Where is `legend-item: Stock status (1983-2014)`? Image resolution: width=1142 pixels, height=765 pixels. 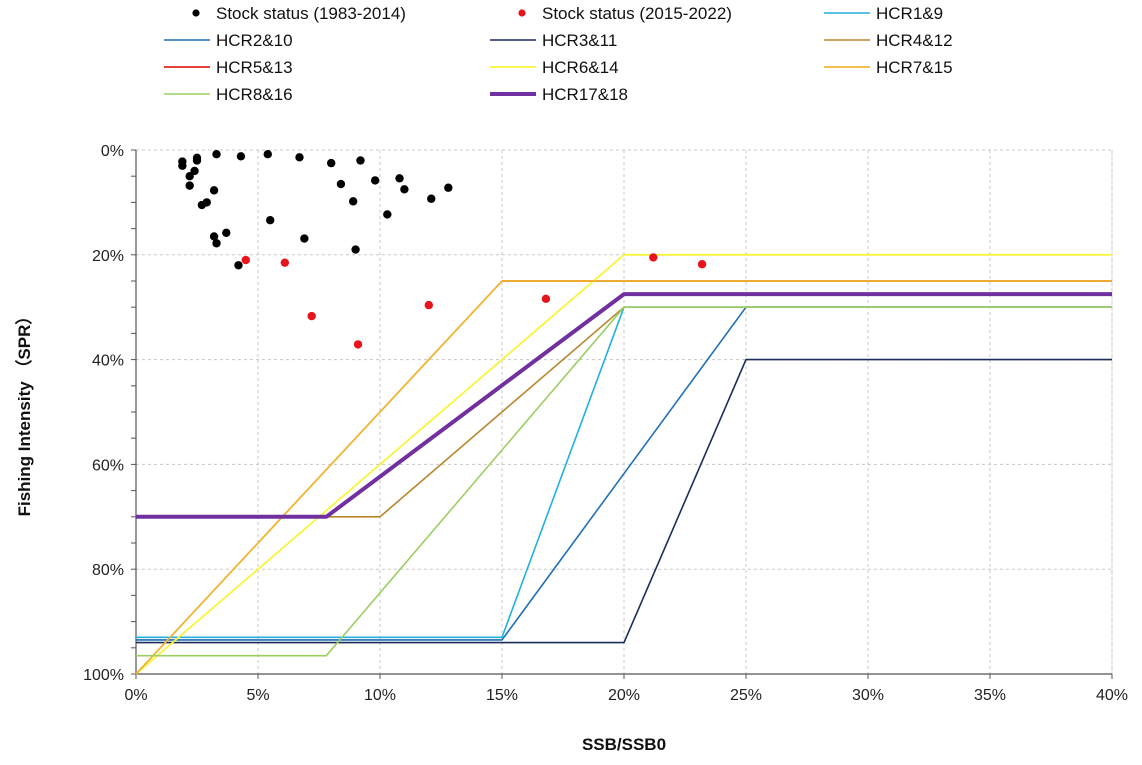
legend-item: Stock status (1983-2014) is located at coordinates (299, 13).